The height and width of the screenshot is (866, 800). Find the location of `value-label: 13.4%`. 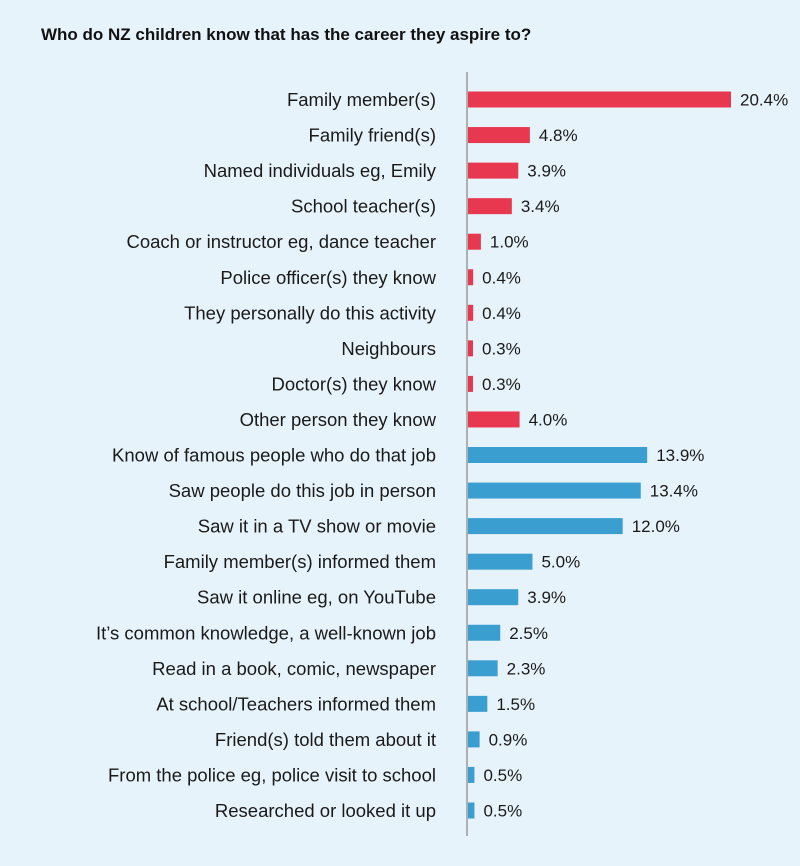

value-label: 13.4% is located at coordinates (674, 491).